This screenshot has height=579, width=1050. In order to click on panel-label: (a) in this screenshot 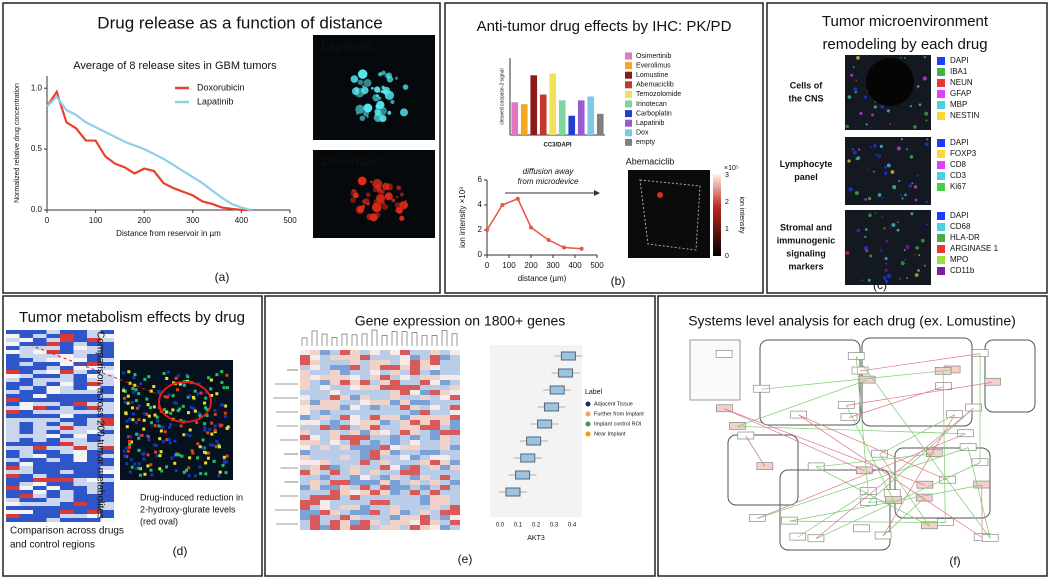, I will do `click(222, 277)`.